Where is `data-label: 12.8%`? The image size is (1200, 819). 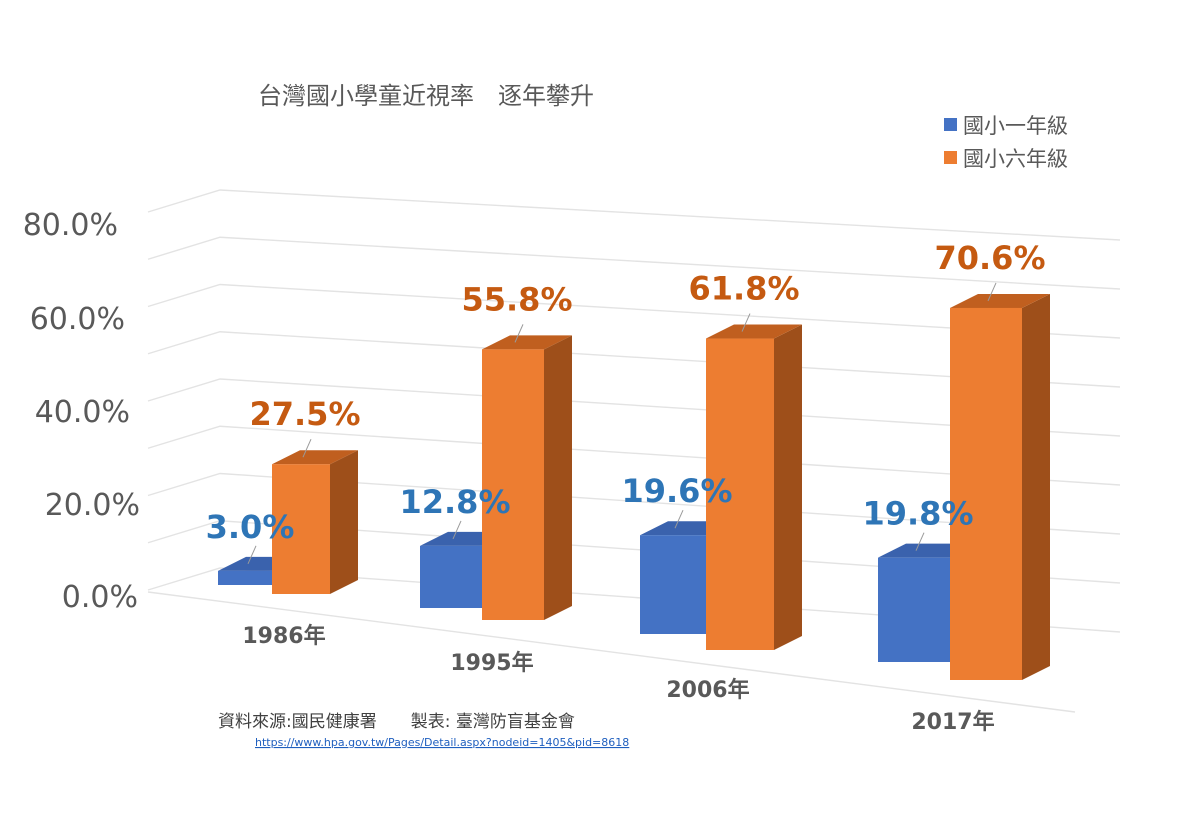
data-label: 12.8% is located at coordinates (454, 502).